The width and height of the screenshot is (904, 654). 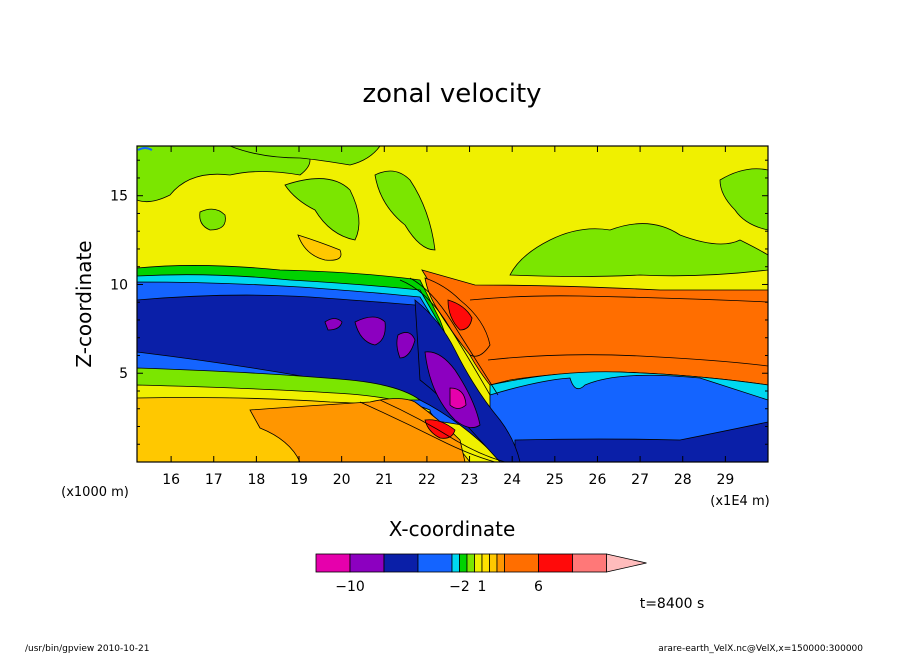 I want to click on chart-title: zonal velocity, so click(x=451, y=94).